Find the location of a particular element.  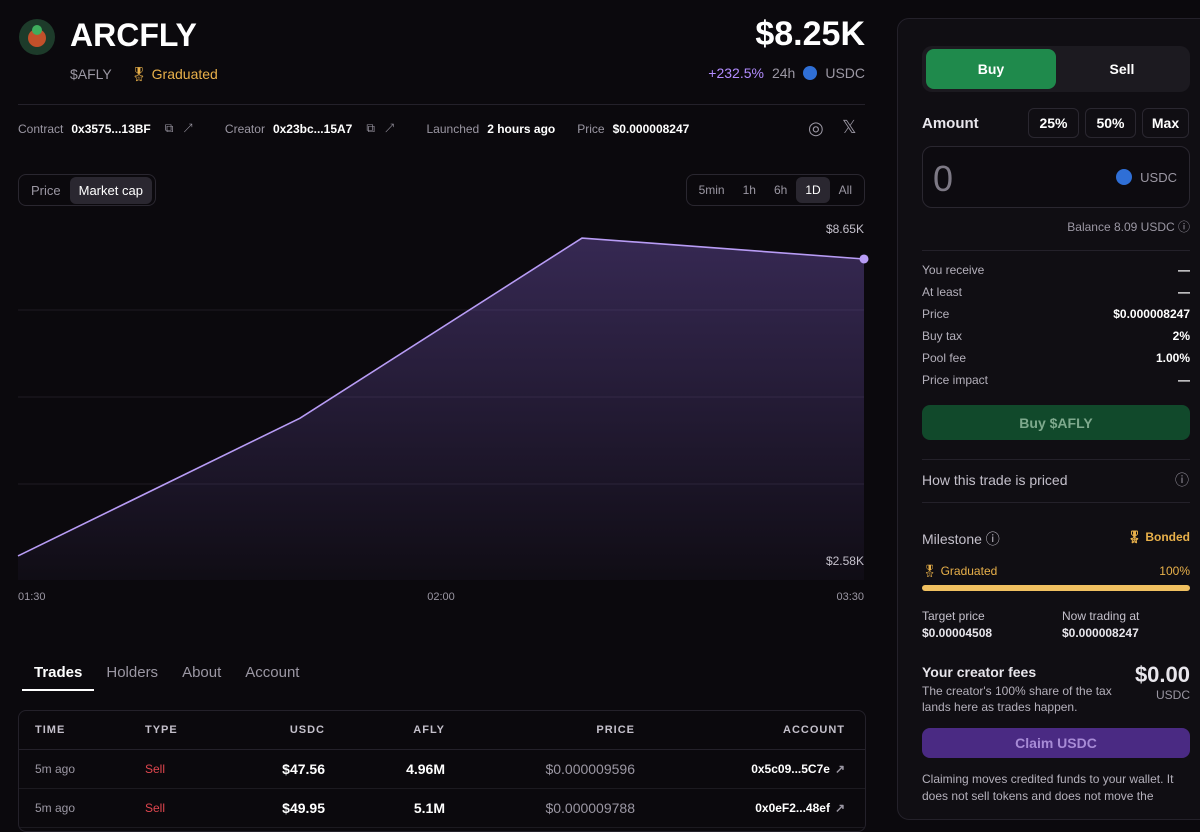

cell-text: 5m ago is located at coordinates (55, 769).